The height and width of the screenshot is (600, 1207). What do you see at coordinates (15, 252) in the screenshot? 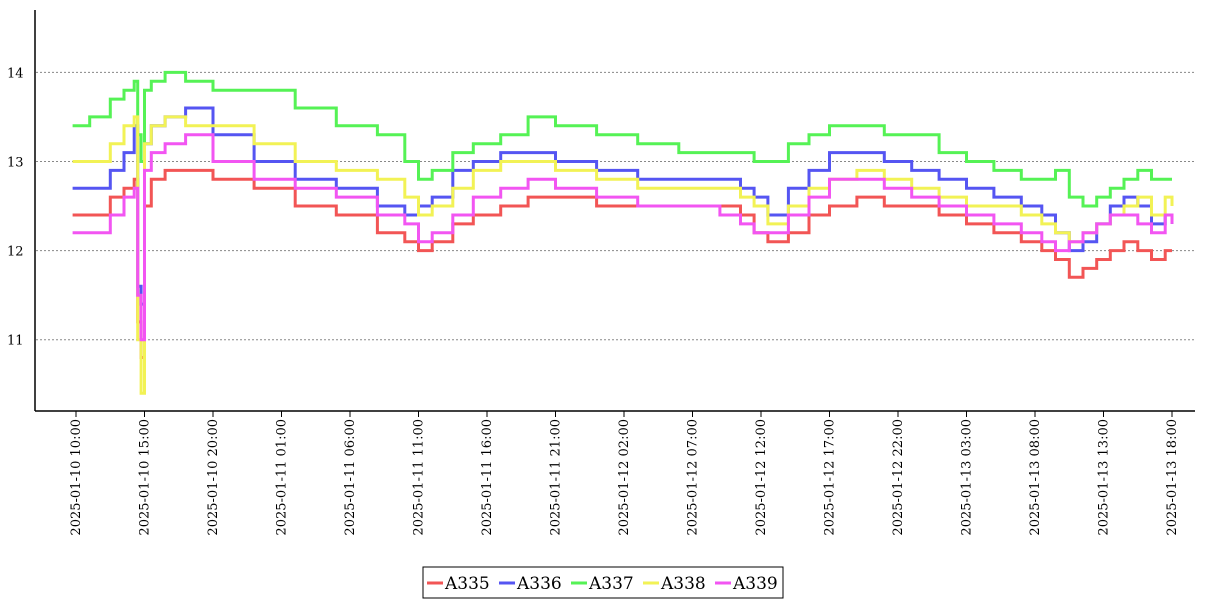
I see `y-tick-label: 12` at bounding box center [15, 252].